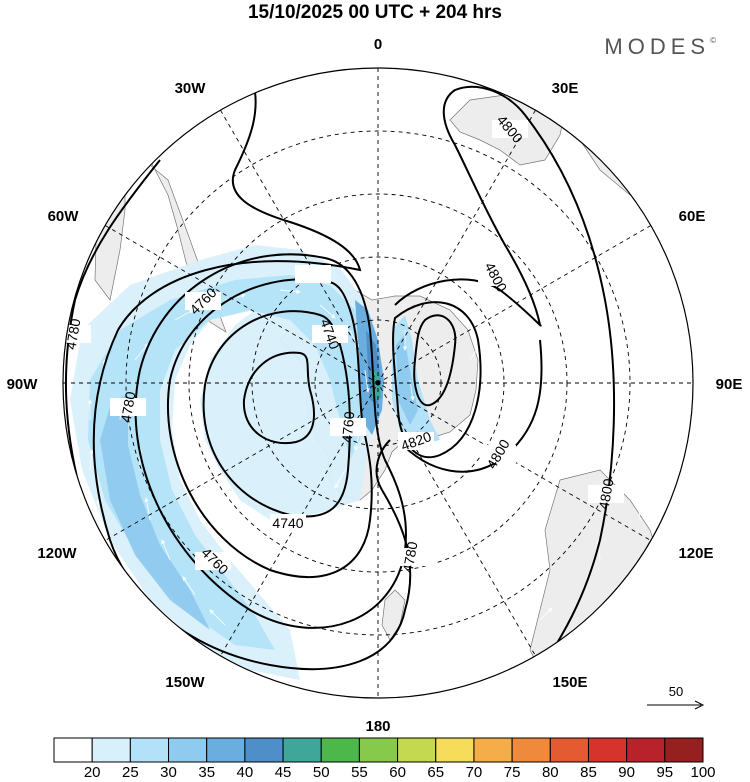 The width and height of the screenshot is (750, 782). Describe the element at coordinates (287, 523) in the screenshot. I see `contour-label: 4740` at that location.